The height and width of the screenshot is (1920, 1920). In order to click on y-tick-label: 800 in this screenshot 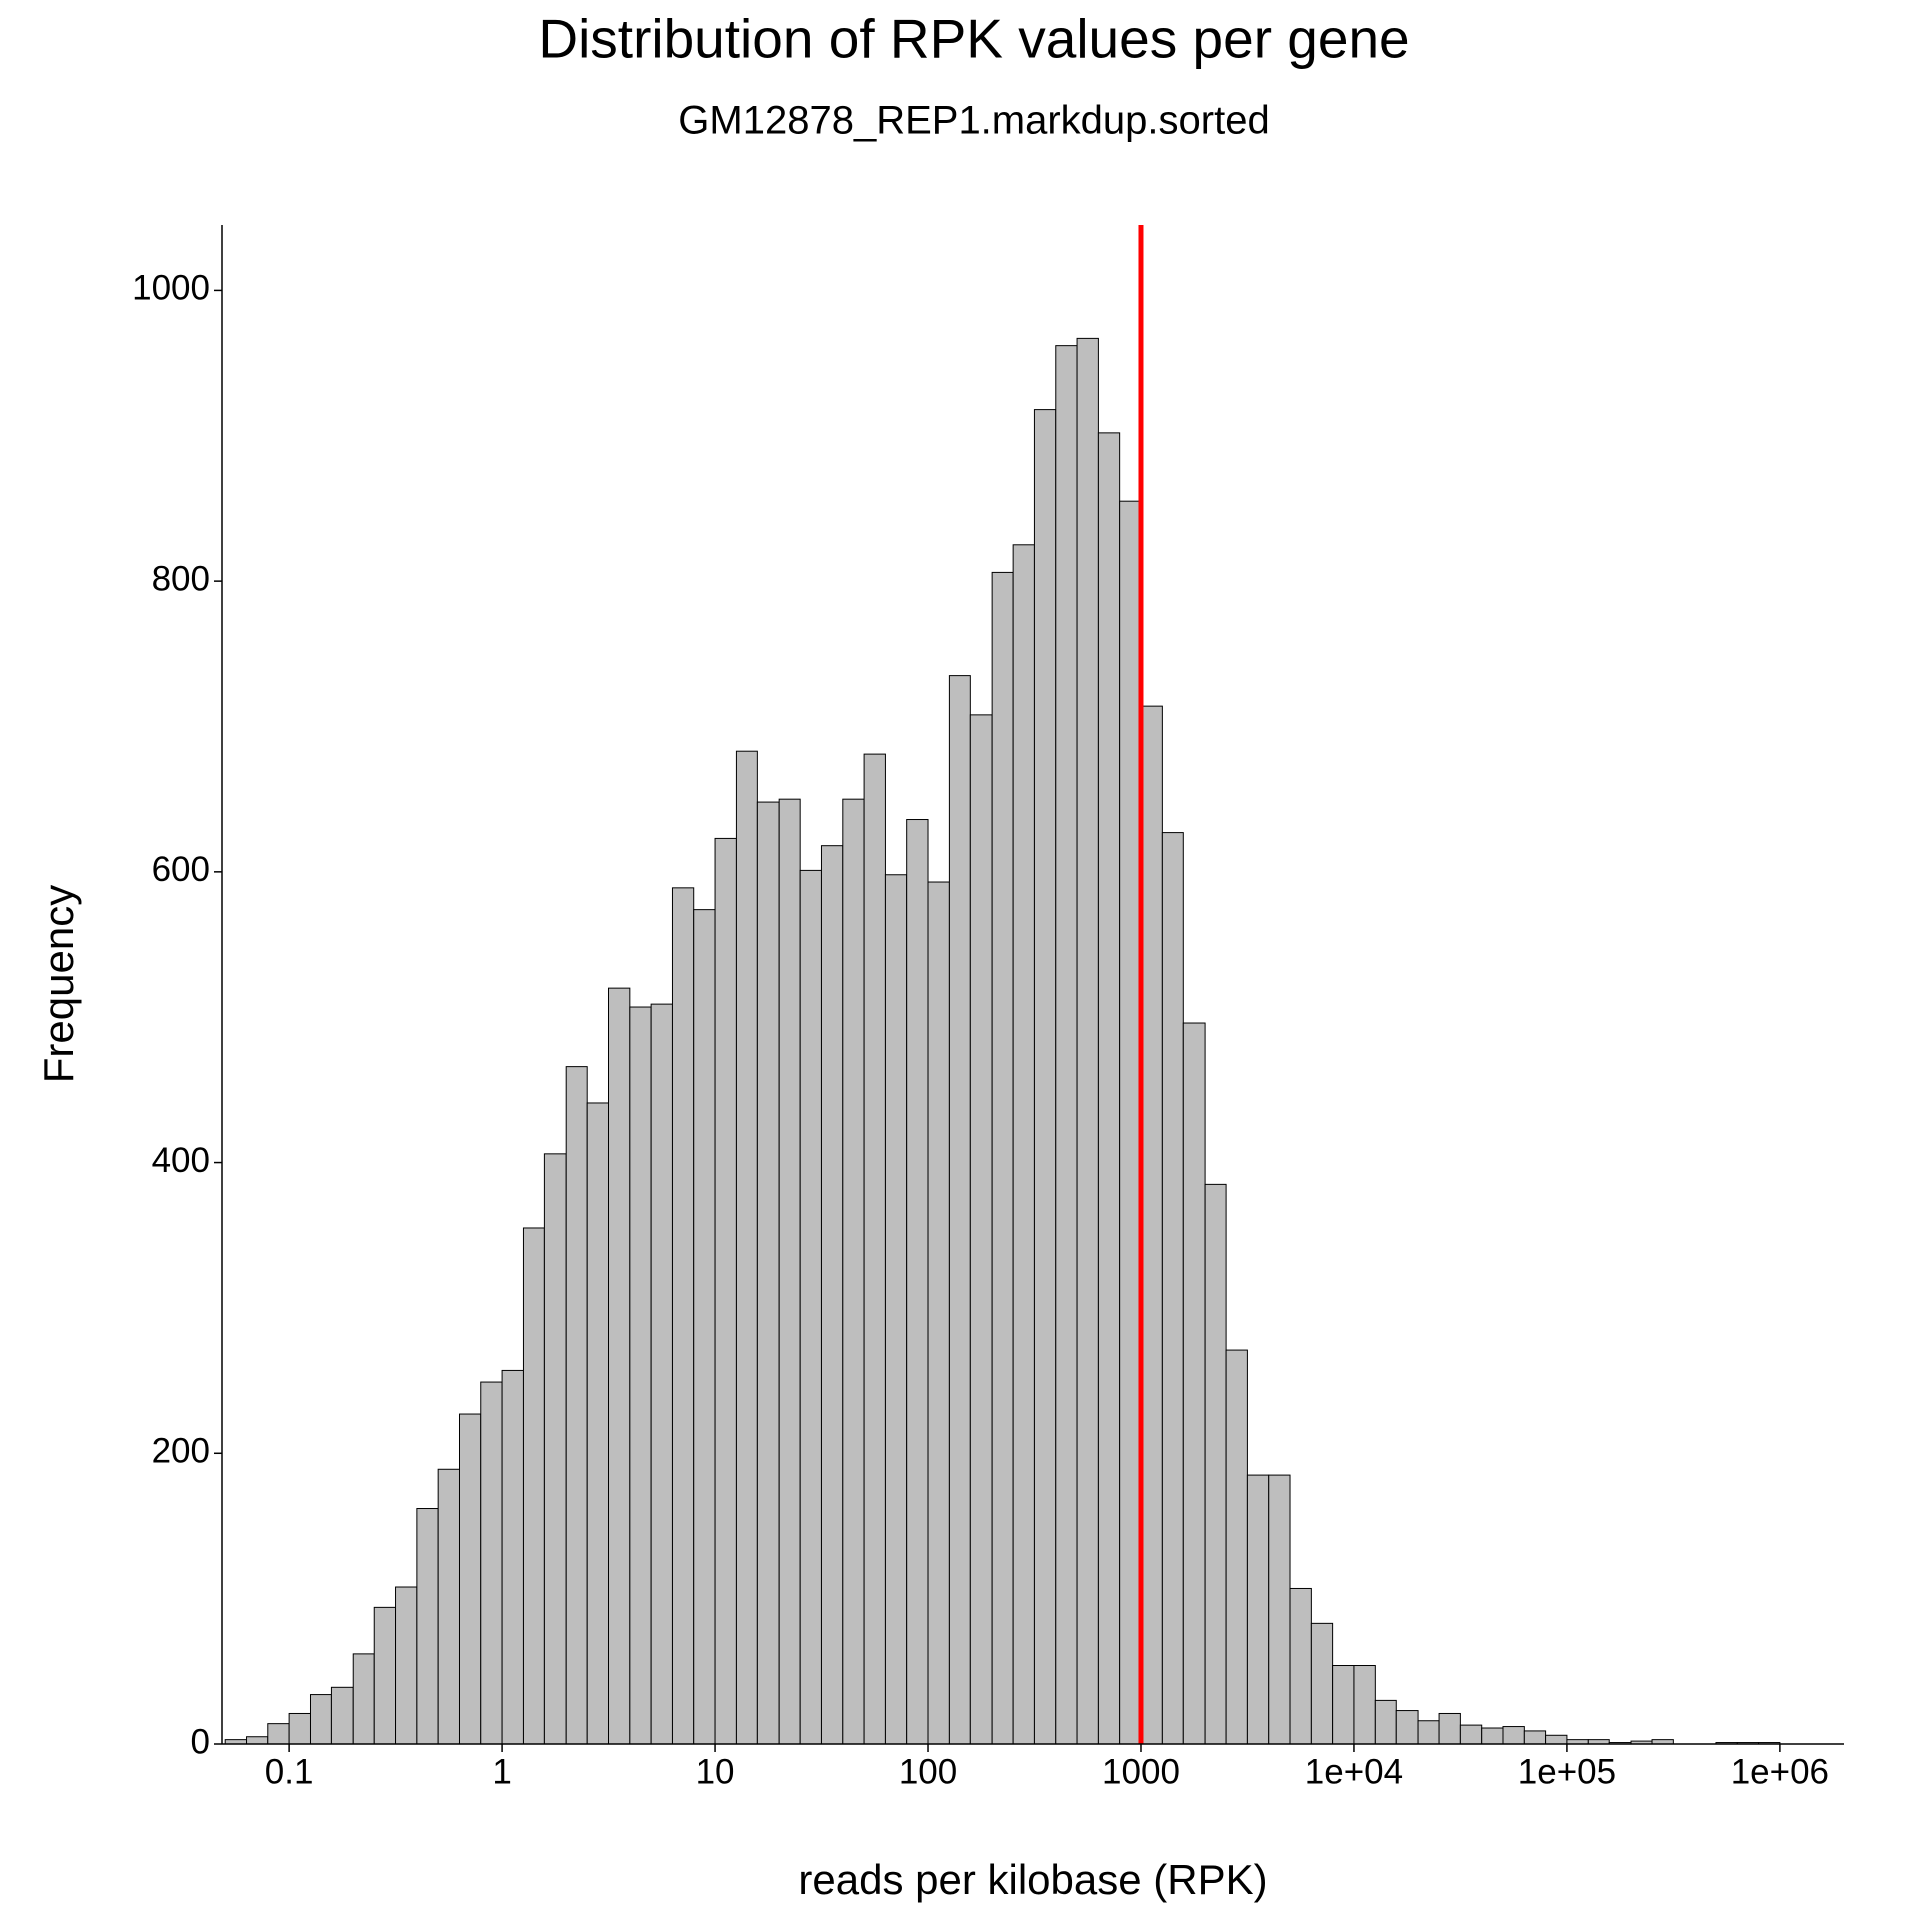, I will do `click(181, 578)`.